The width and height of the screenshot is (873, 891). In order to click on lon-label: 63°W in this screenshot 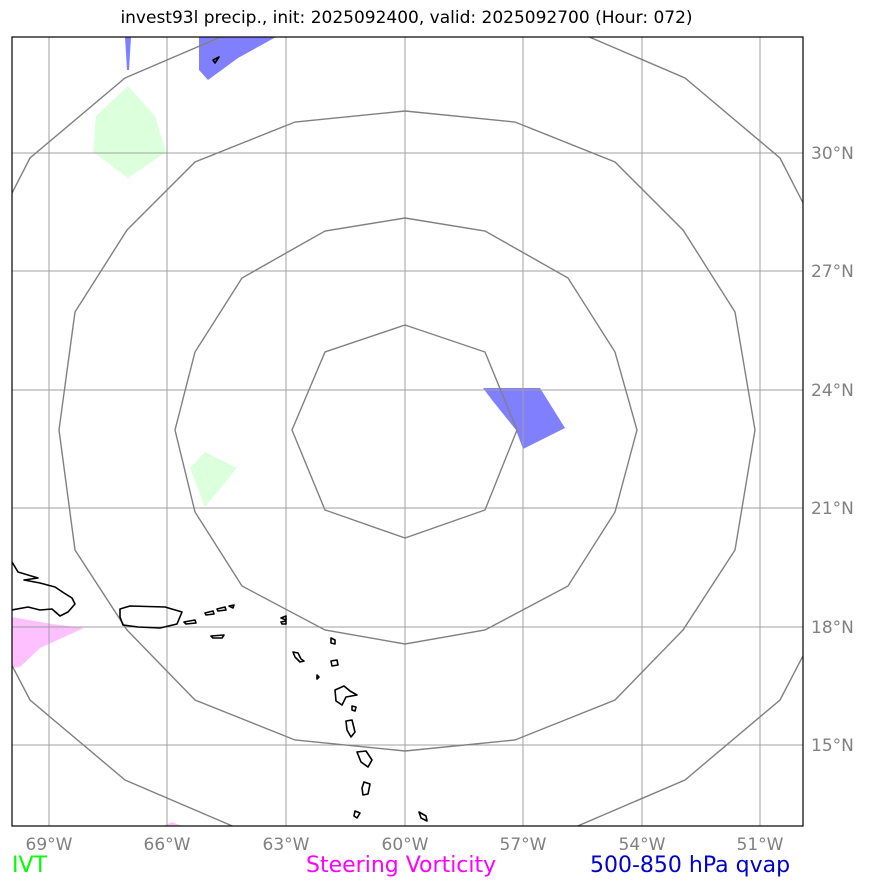, I will do `click(286, 845)`.